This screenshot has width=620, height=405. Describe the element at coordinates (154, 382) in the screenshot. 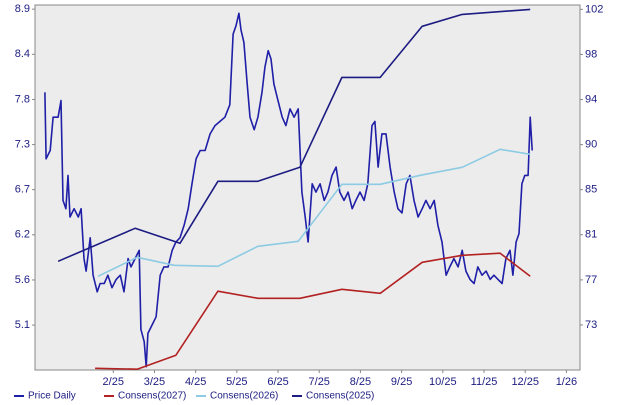

I see `x-tick-label: 3/25` at that location.